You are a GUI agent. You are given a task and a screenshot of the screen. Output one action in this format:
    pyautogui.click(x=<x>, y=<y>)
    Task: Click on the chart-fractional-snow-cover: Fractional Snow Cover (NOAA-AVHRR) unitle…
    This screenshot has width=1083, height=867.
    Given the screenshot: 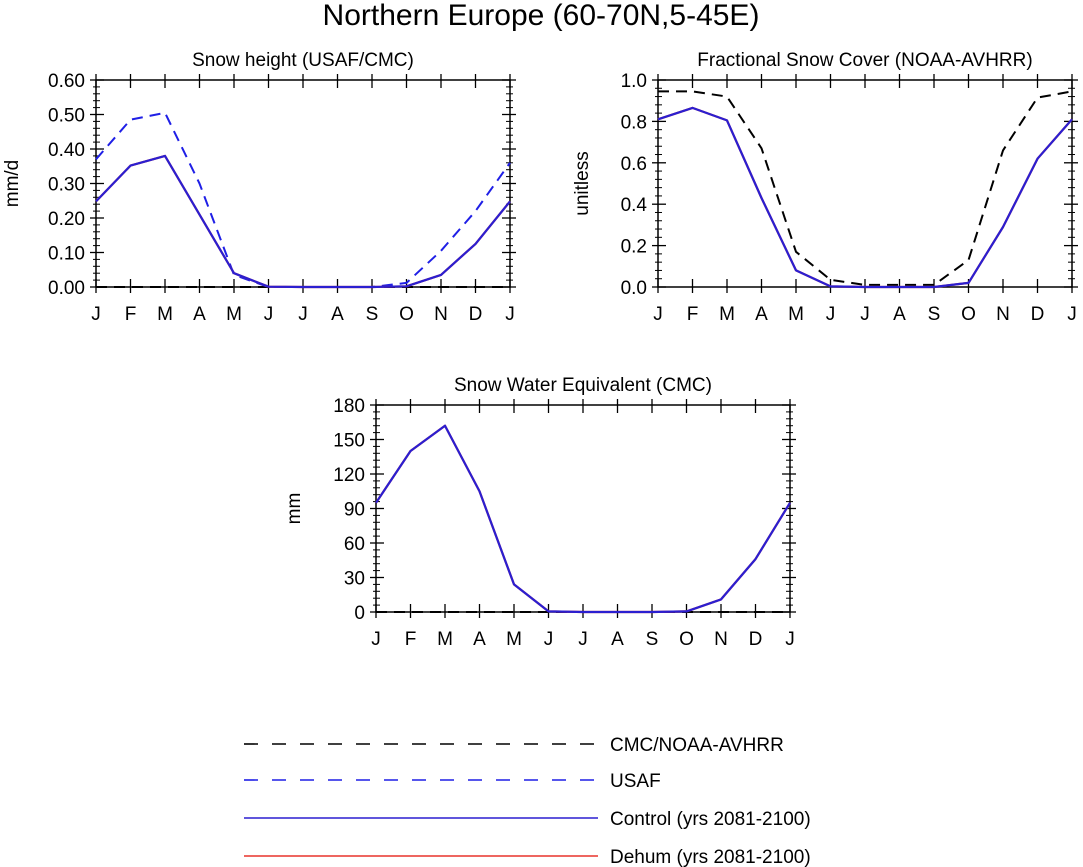 What is the action you would take?
    pyautogui.click(x=825, y=187)
    